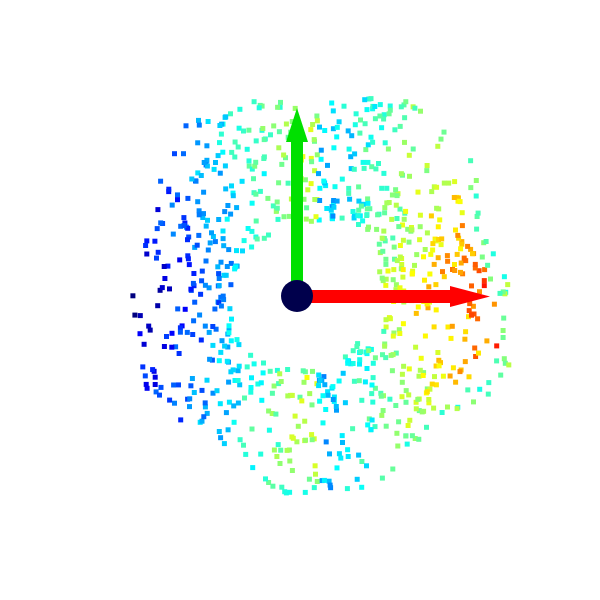 The width and height of the screenshot is (600, 600). What do you see at coordinates (393, 296) in the screenshot?
I see `x-axis-arrow-icon` at bounding box center [393, 296].